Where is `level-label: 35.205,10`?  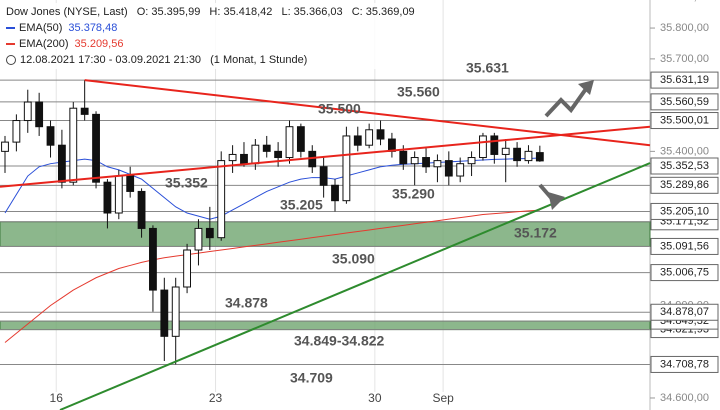 level-label: 35.205,10 is located at coordinates (684, 211).